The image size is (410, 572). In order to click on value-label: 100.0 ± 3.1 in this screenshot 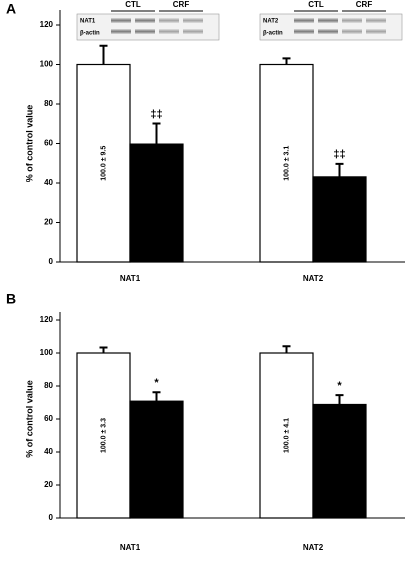, I will do `click(286, 163)`.